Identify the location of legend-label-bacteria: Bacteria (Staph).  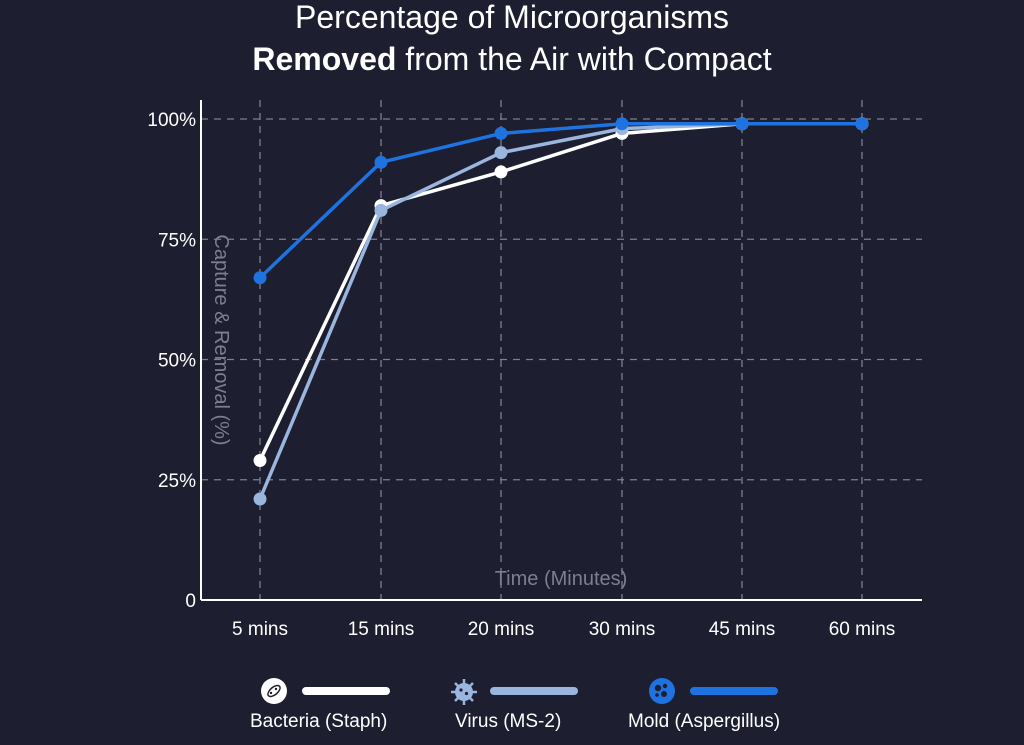
(319, 721).